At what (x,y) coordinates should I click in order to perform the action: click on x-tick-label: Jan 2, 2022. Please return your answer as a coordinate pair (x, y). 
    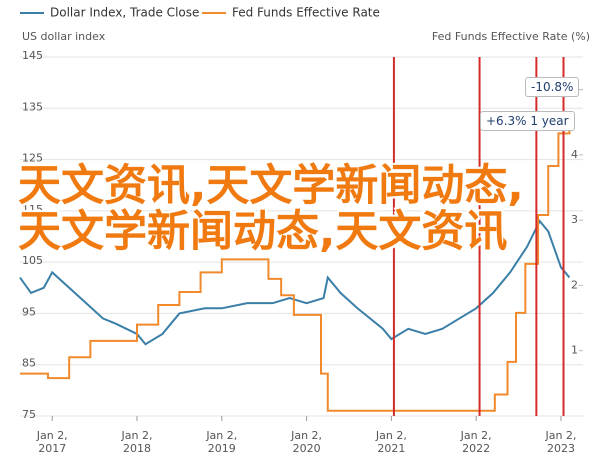
    Looking at the image, I should click on (476, 442).